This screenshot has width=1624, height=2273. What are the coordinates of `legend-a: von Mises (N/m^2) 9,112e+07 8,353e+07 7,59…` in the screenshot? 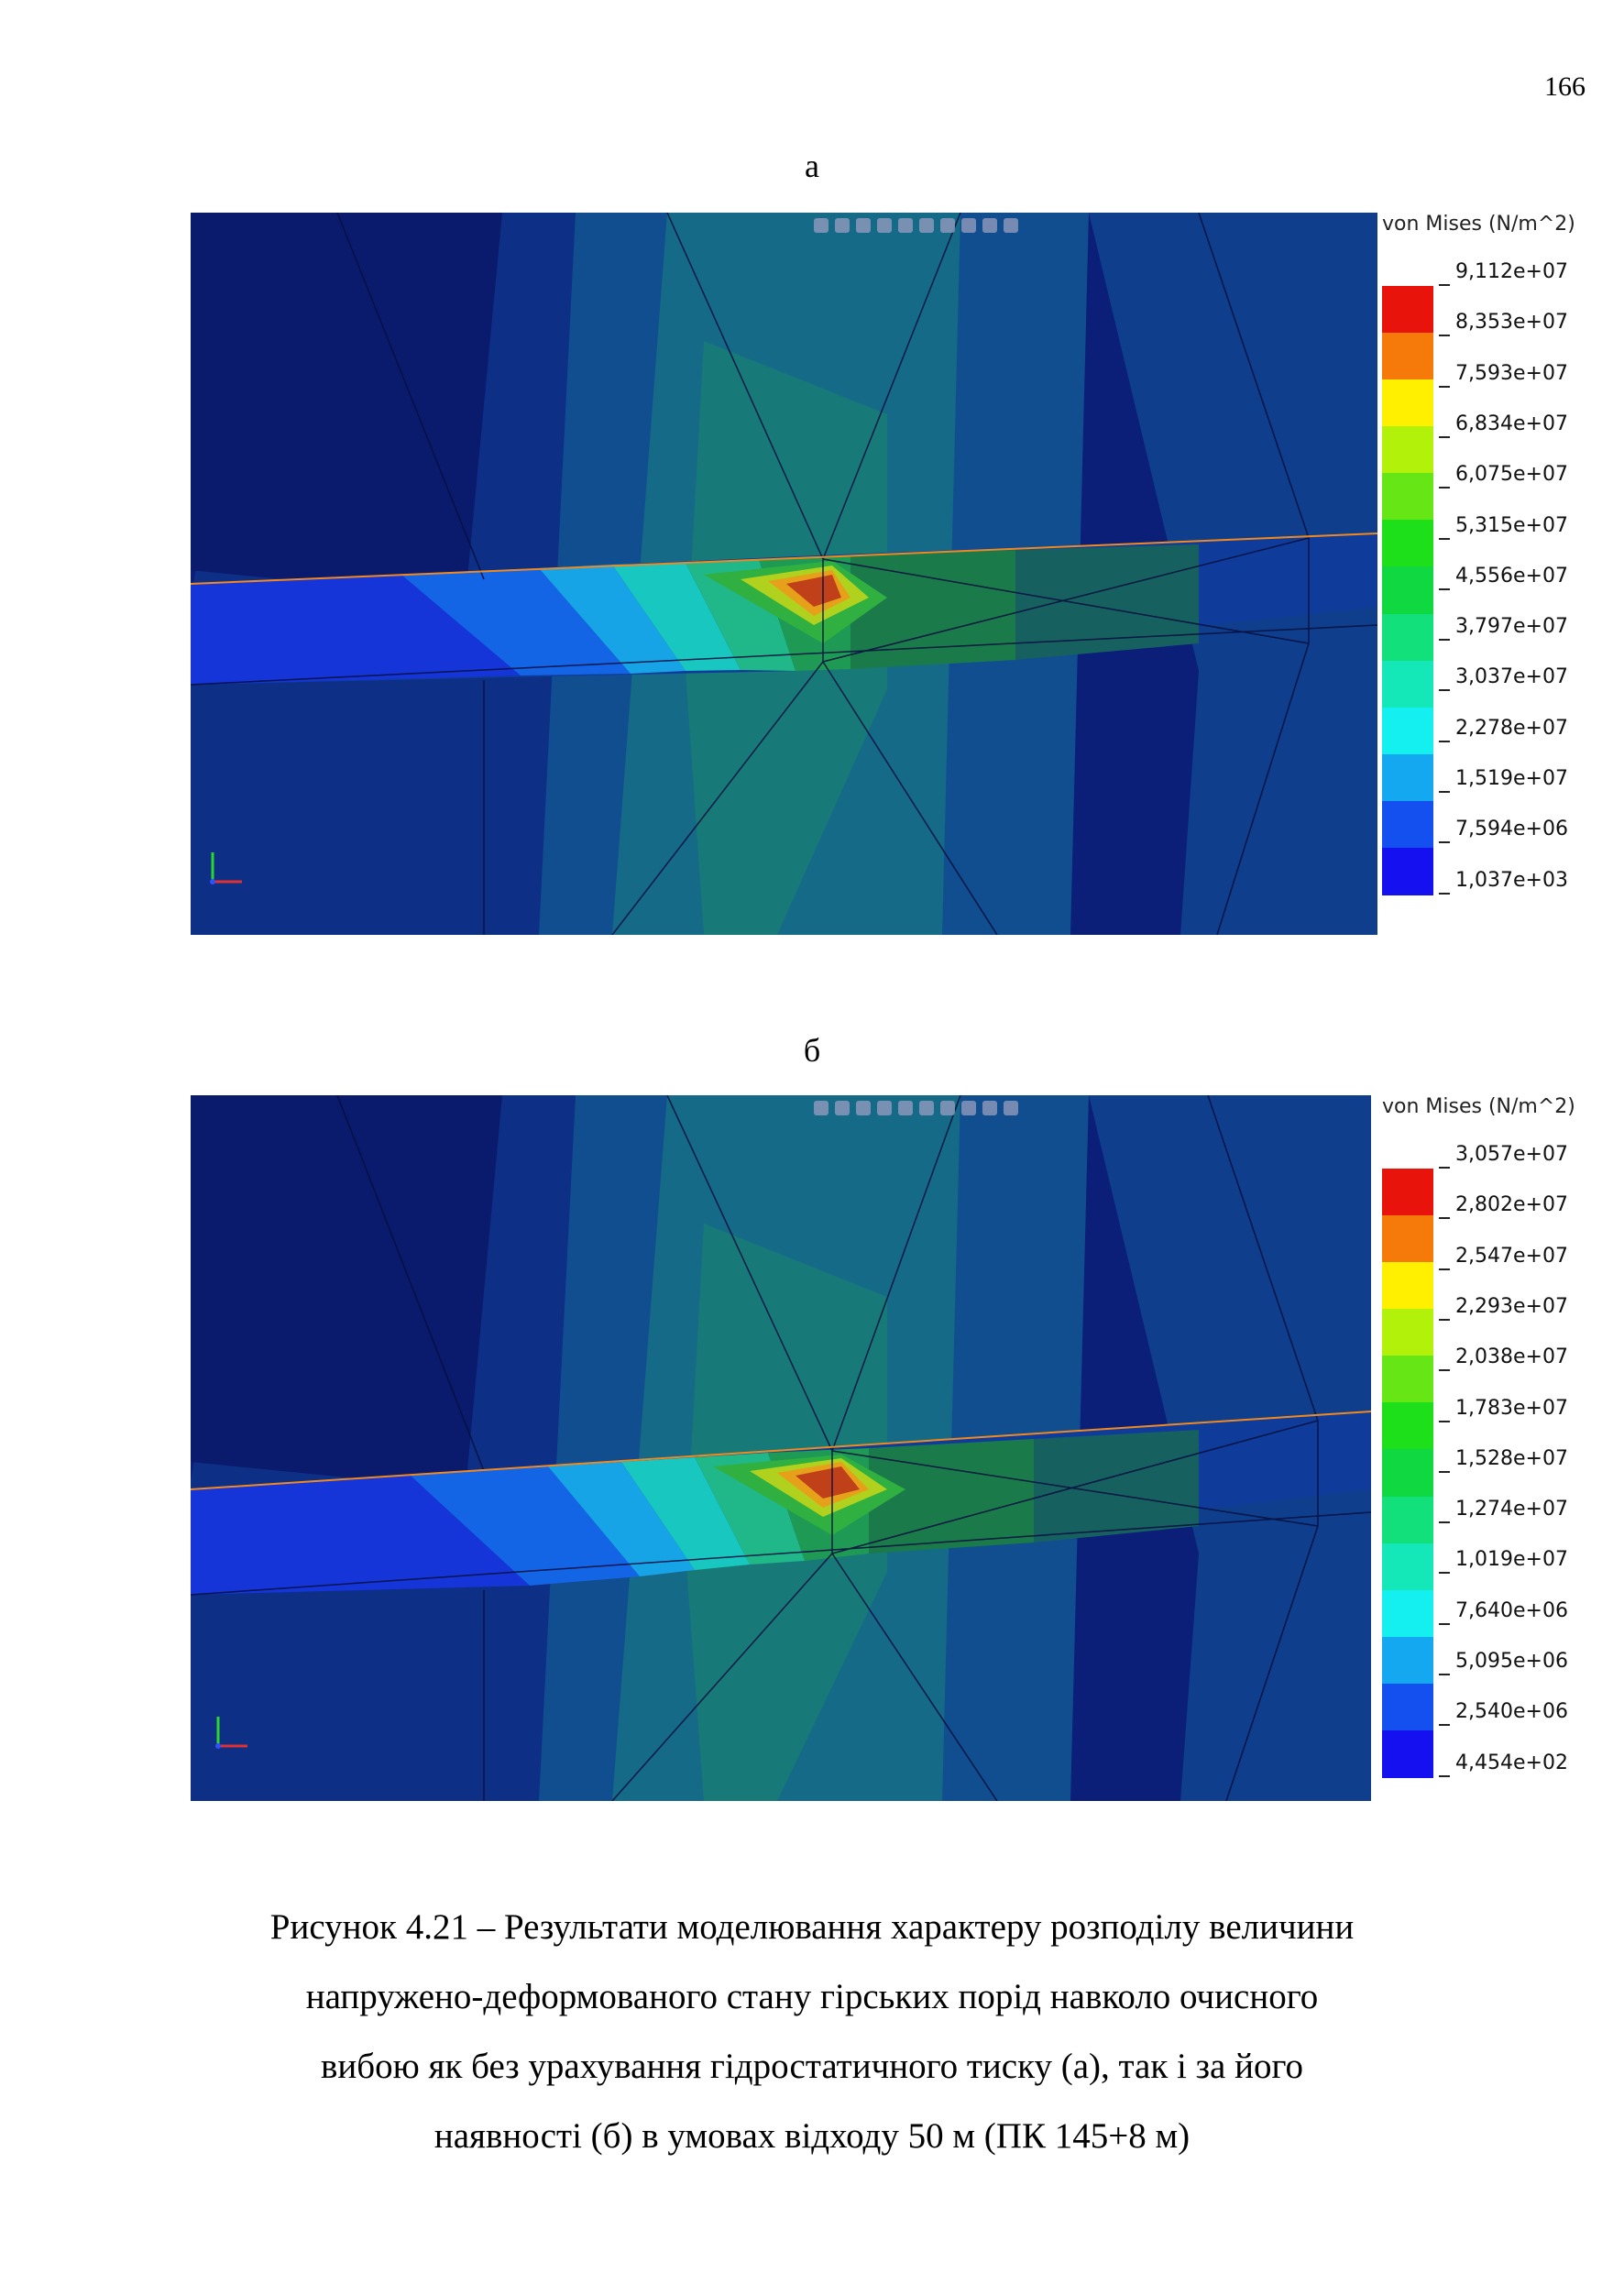 It's located at (1503, 561).